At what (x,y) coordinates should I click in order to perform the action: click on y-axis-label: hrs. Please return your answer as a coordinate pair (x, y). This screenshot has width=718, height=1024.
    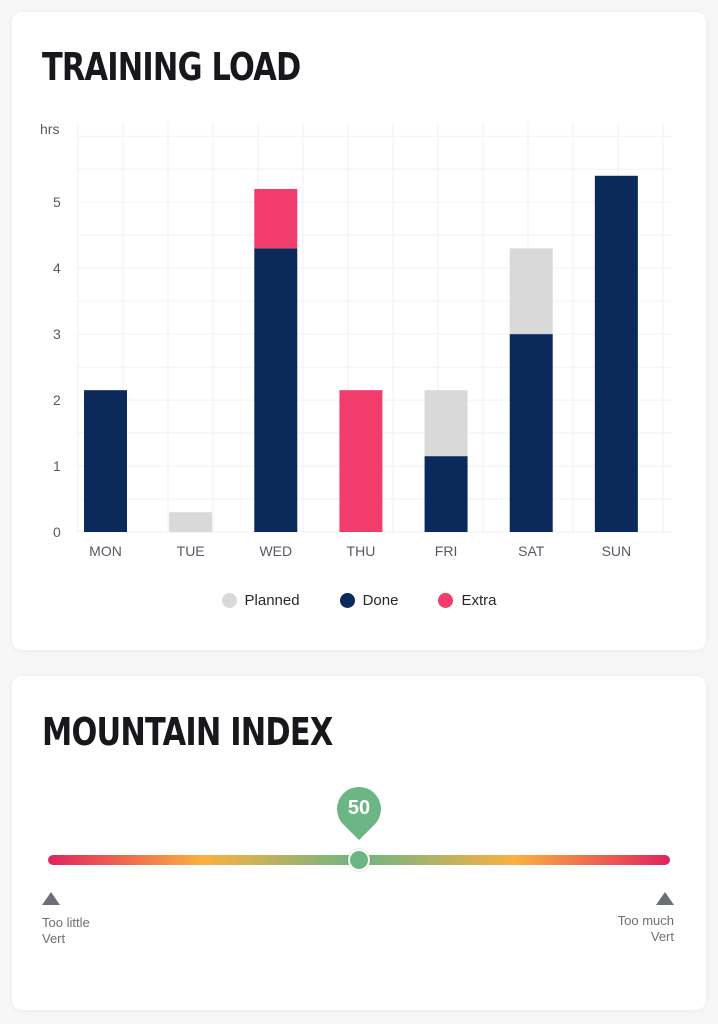
    Looking at the image, I should click on (49, 129).